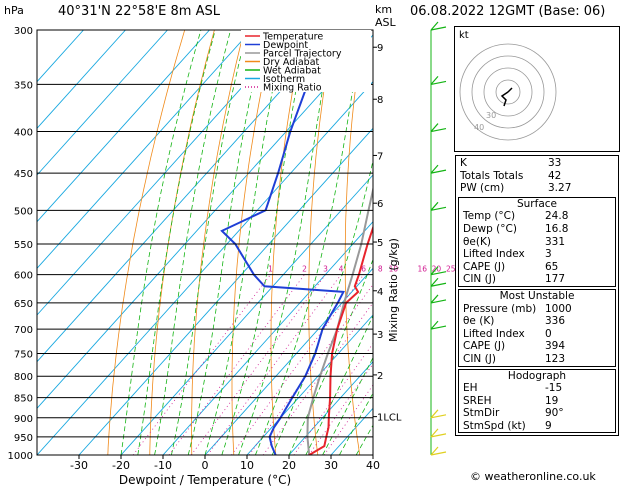 The image size is (629, 486). Describe the element at coordinates (380, 204) in the screenshot. I see `height-tick-label: 6` at that location.